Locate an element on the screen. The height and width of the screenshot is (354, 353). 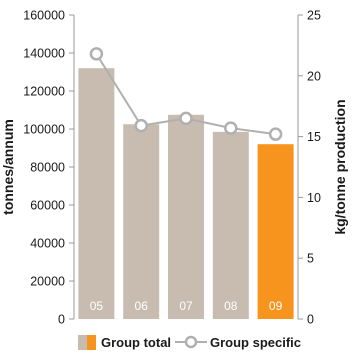
y2-tick-label: 20 is located at coordinates (314, 76).